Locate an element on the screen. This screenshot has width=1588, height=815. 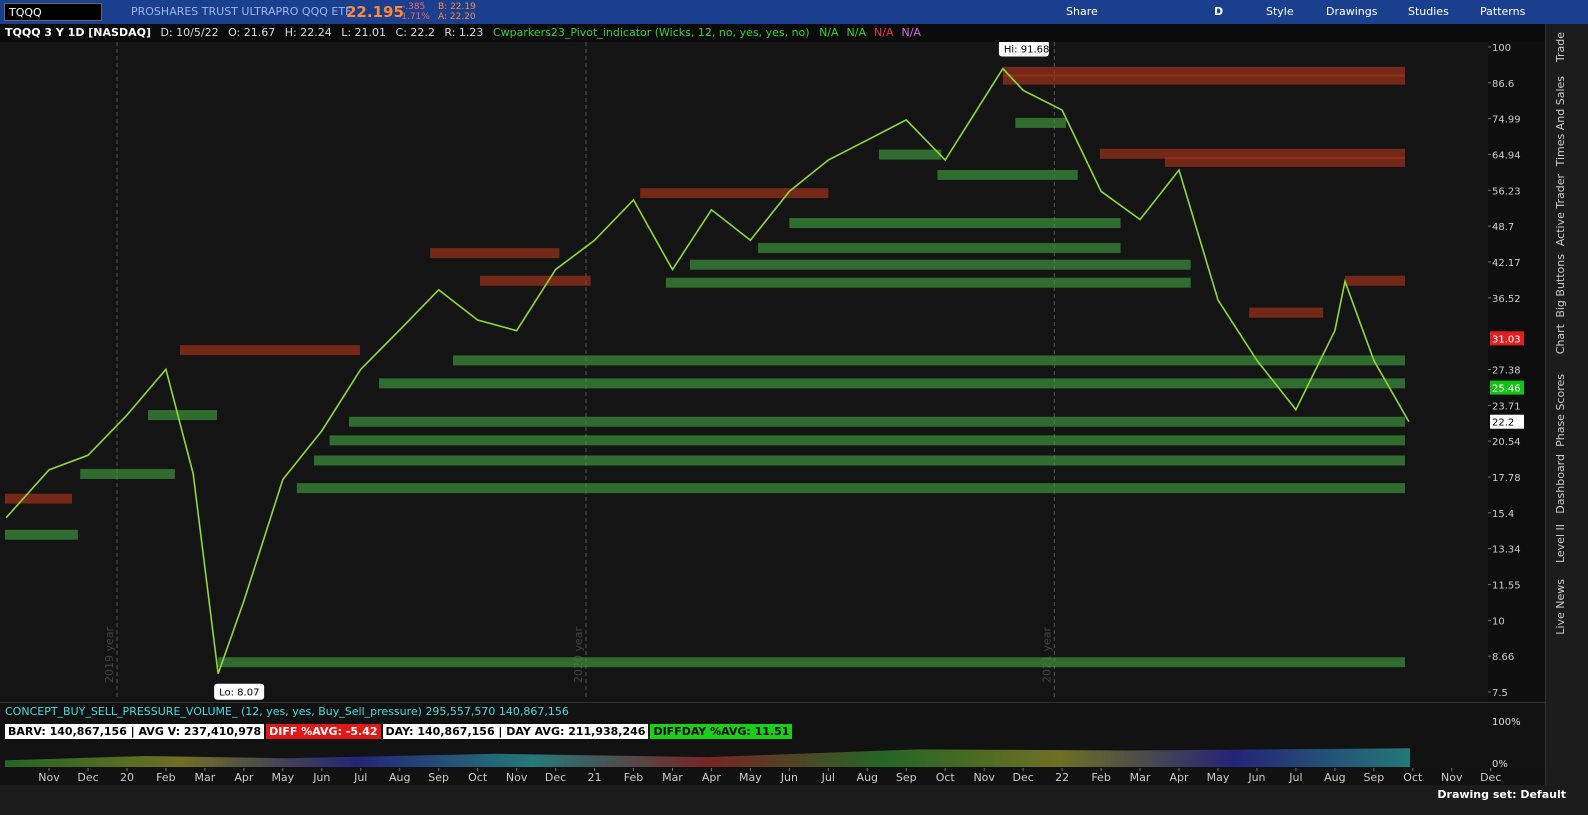
button: Patterns is located at coordinates (1503, 11).